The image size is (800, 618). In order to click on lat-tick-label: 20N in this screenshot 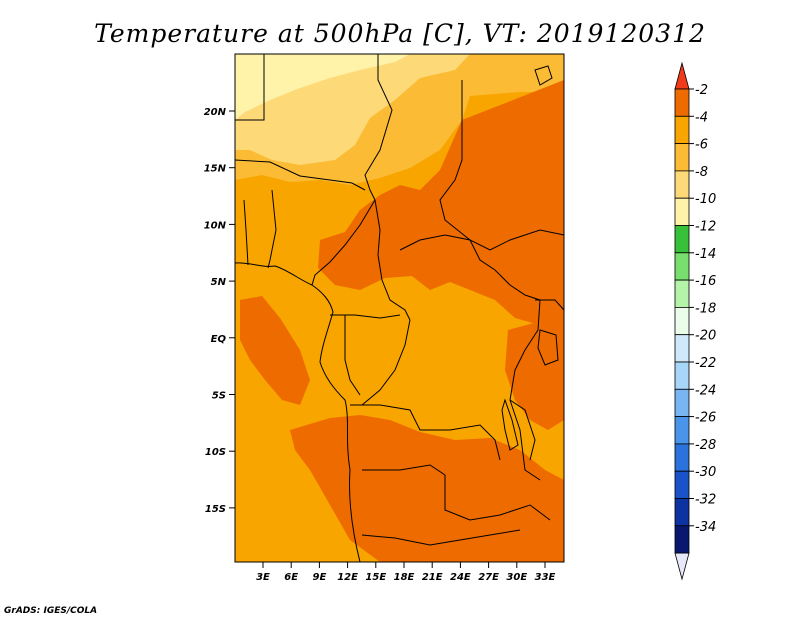, I will do `click(215, 112)`.